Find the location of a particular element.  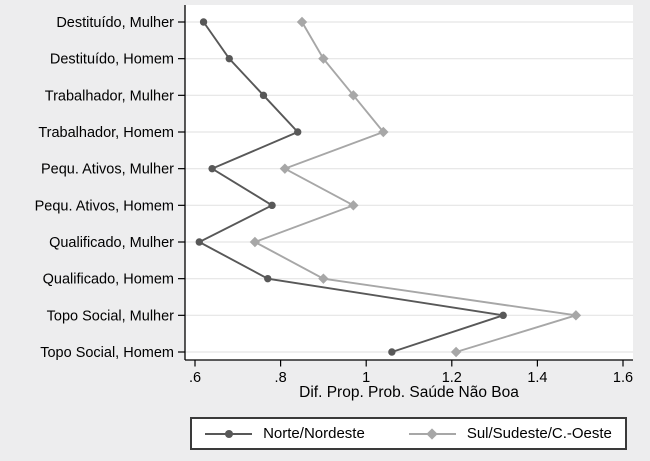

legend: Norte/Nordeste Sul/Sudeste/C.-Oeste is located at coordinates (408, 433).